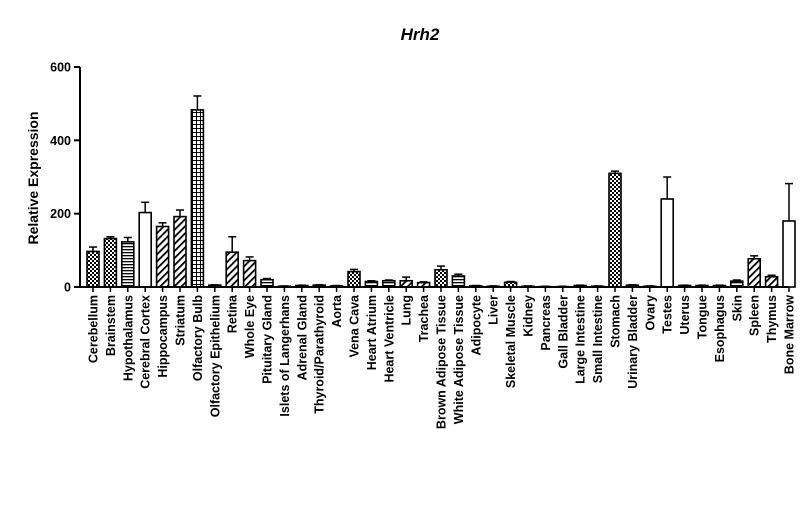 This screenshot has width=800, height=528. Describe the element at coordinates (67, 288) in the screenshot. I see `y-tick-label: 0` at that location.